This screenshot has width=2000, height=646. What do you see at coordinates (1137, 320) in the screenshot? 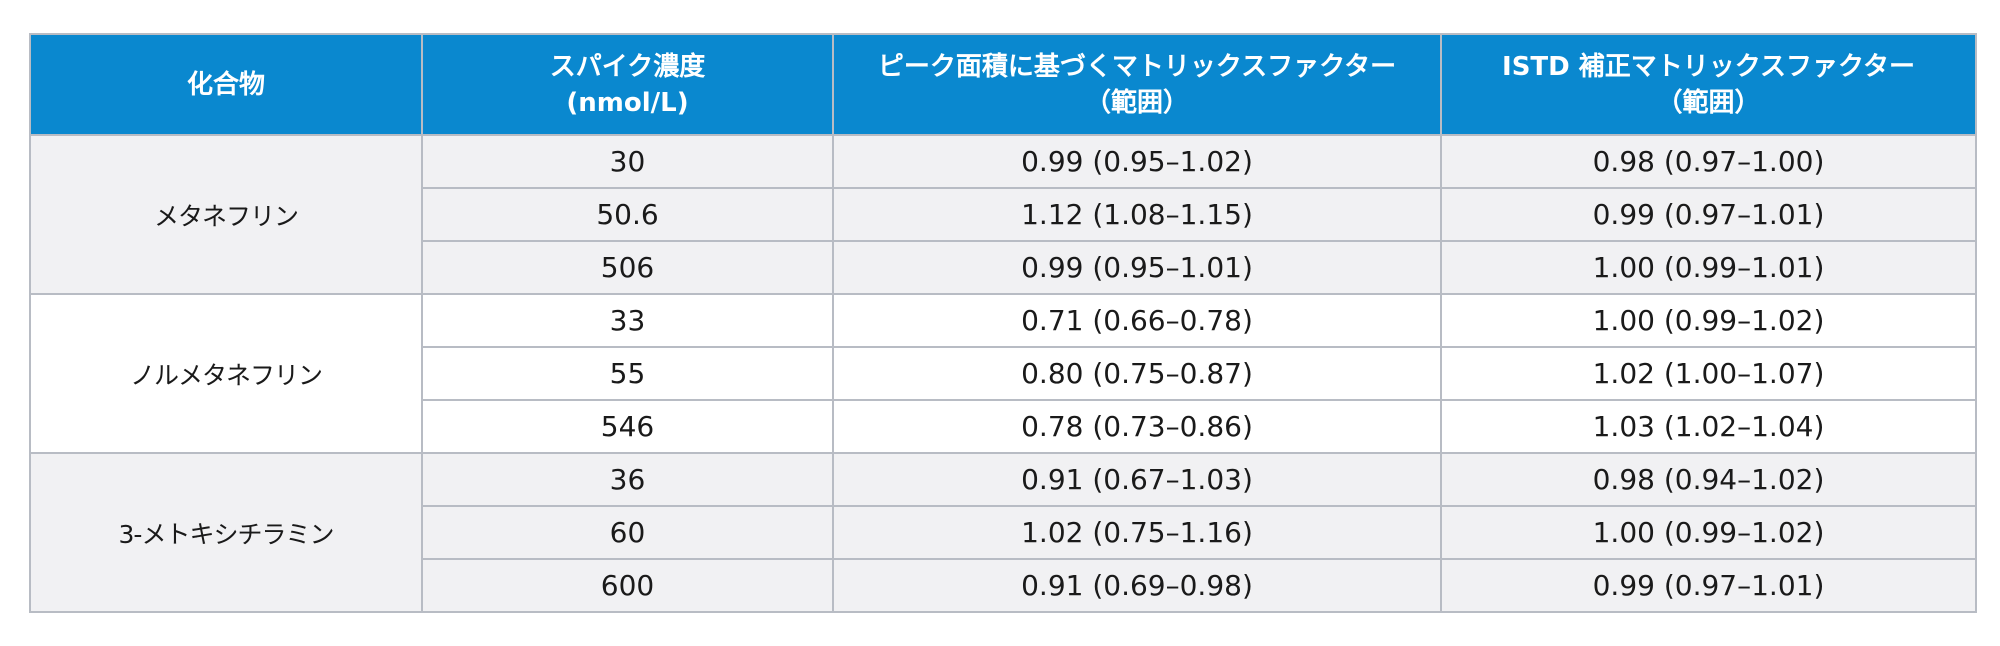
I see `peak-mf-cell: 0.71 (0.66–0.78)` at bounding box center [1137, 320].